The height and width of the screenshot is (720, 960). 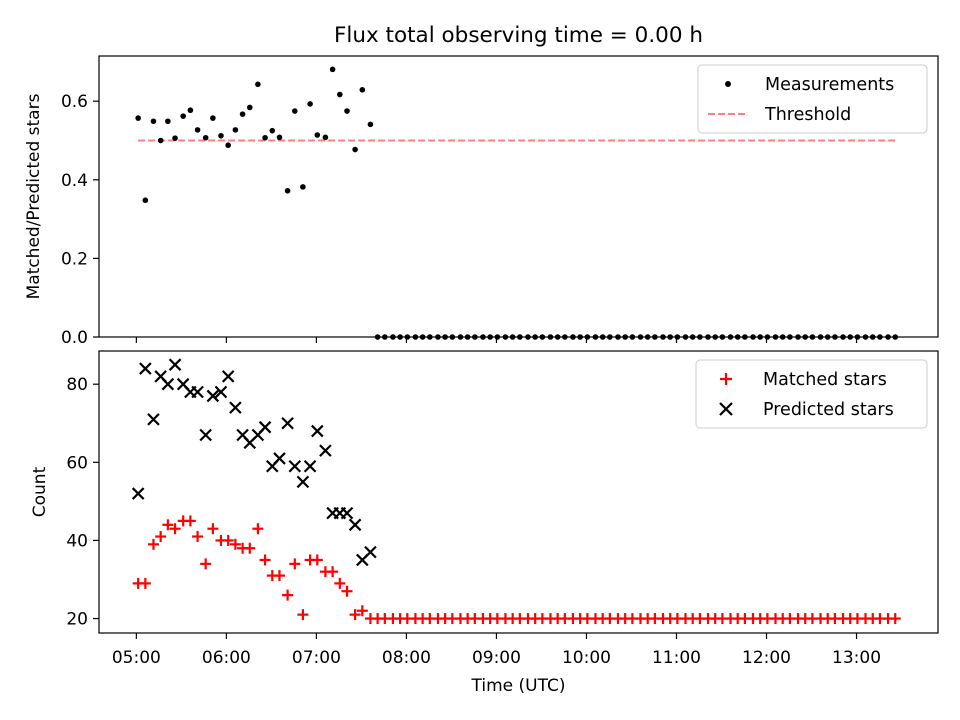 What do you see at coordinates (496, 658) in the screenshot?
I see `xtick-label: 09:00` at bounding box center [496, 658].